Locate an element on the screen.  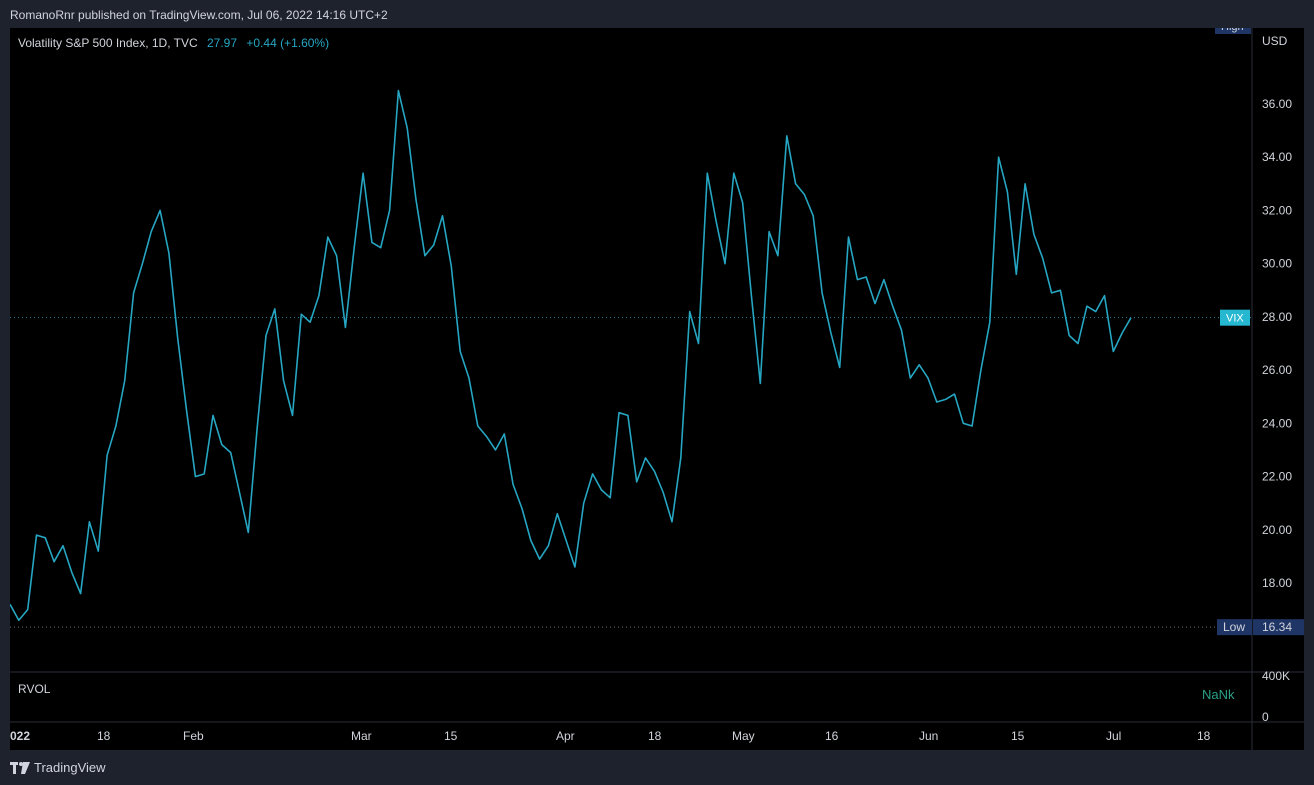
vix-badge is located at coordinates (1235, 317).